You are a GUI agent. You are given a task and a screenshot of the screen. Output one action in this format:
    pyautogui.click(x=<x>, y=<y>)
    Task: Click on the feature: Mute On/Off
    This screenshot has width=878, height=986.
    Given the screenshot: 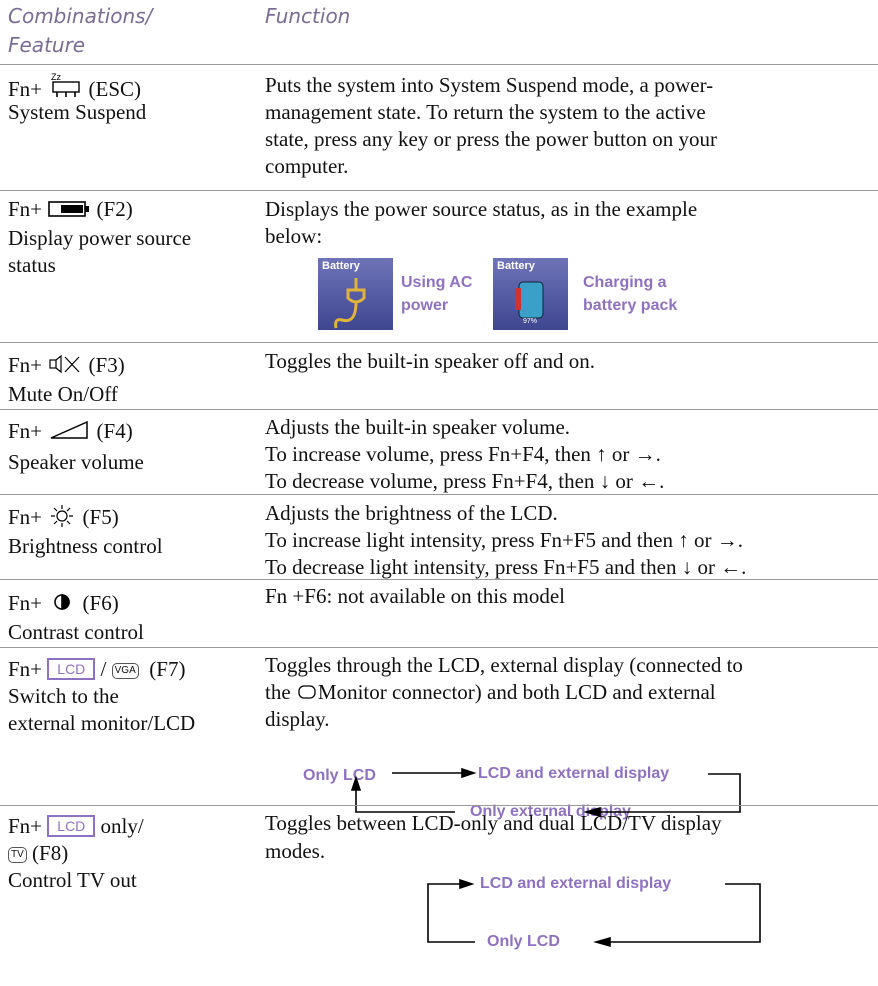 What is the action you would take?
    pyautogui.click(x=63, y=394)
    